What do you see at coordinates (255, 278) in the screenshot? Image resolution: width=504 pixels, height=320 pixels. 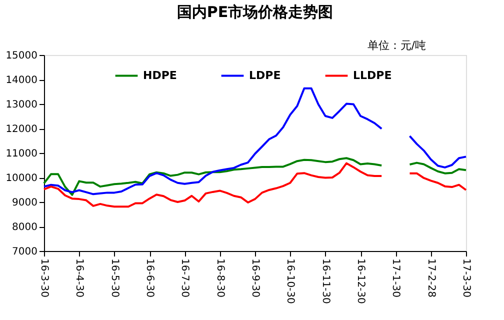 I see `x-tick-label: 16-9-30` at bounding box center [255, 278].